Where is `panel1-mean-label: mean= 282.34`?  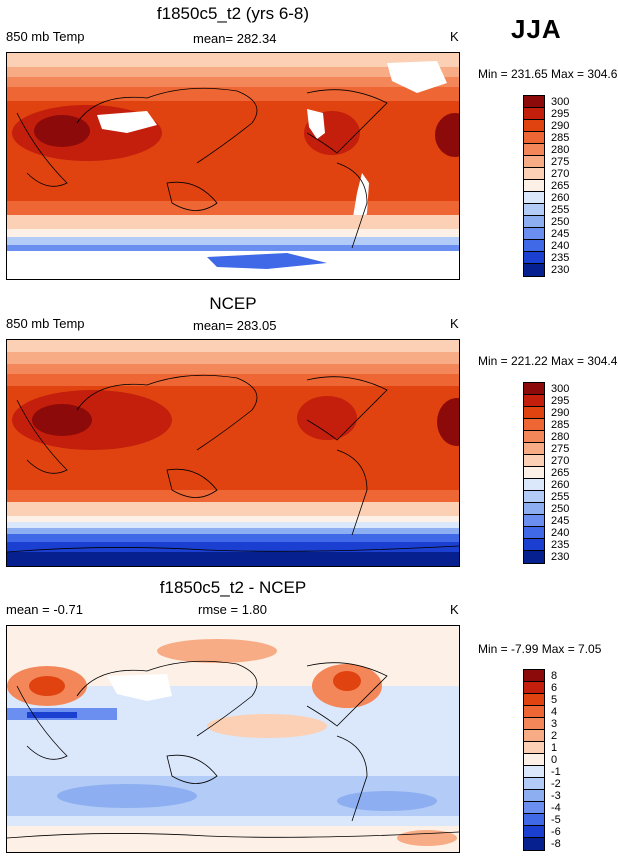
panel1-mean-label: mean= 282.34 is located at coordinates (235, 38).